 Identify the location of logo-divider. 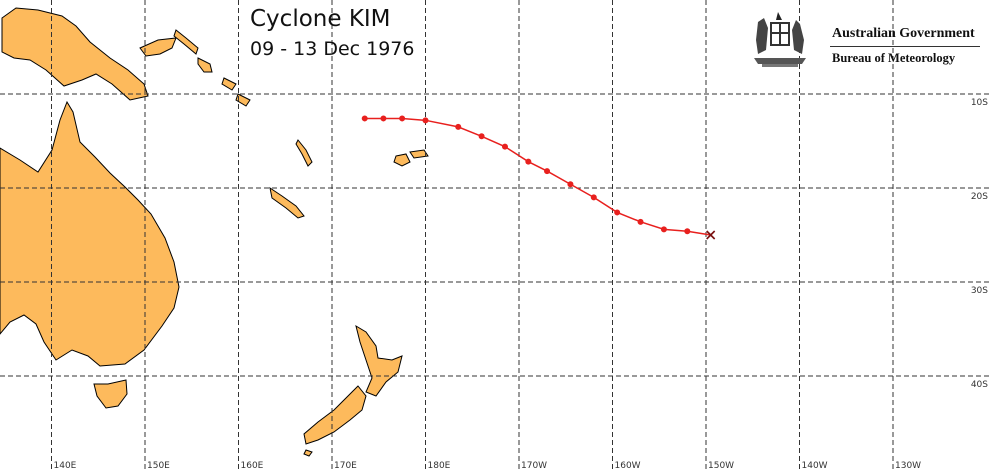
(905, 46).